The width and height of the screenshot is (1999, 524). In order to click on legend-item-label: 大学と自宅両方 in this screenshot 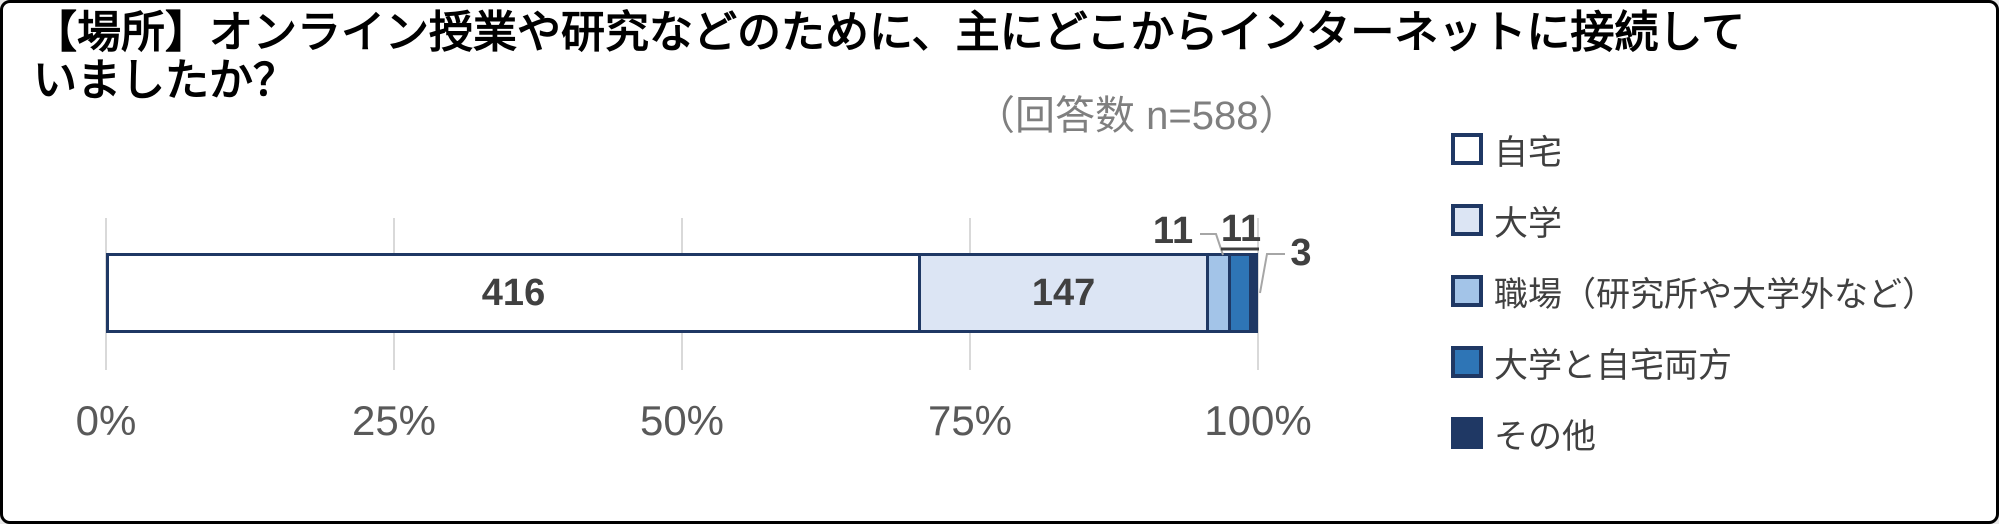, I will do `click(1613, 365)`.